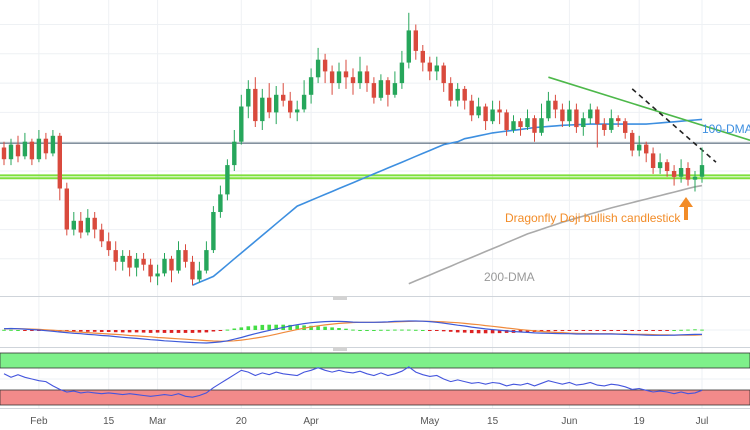  What do you see at coordinates (158, 421) in the screenshot?
I see `x-tick-label-2: Mar` at bounding box center [158, 421].